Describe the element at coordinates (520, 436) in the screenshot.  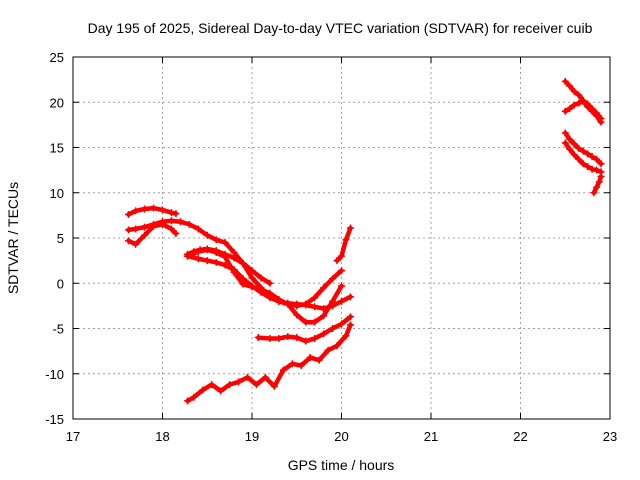
I see `x-tick-label: 22` at that location.